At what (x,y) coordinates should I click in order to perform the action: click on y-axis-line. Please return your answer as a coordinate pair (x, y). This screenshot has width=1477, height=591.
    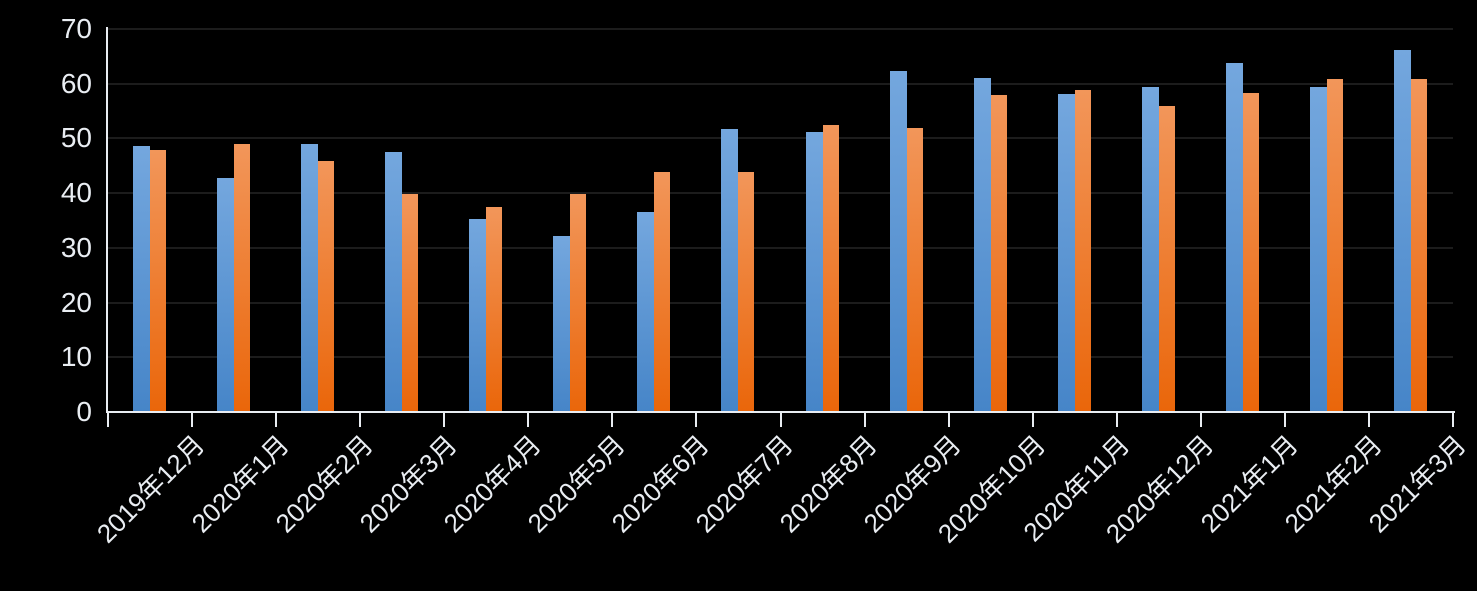
    Looking at the image, I should click on (107, 220).